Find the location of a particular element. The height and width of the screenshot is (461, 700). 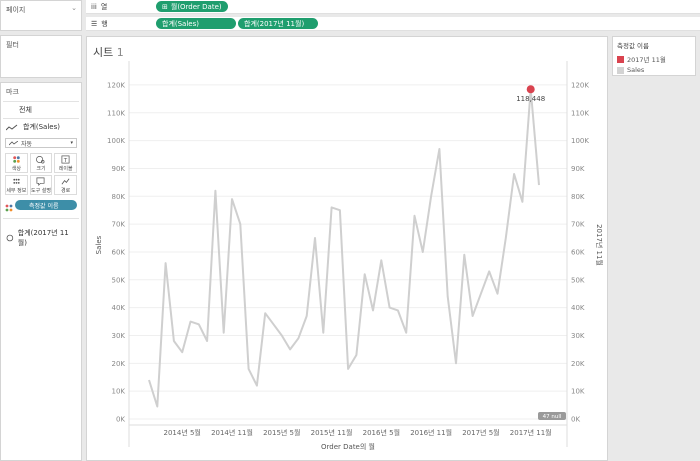

legend-item-nov-2017: 2017년 11월 is located at coordinates (654, 59).